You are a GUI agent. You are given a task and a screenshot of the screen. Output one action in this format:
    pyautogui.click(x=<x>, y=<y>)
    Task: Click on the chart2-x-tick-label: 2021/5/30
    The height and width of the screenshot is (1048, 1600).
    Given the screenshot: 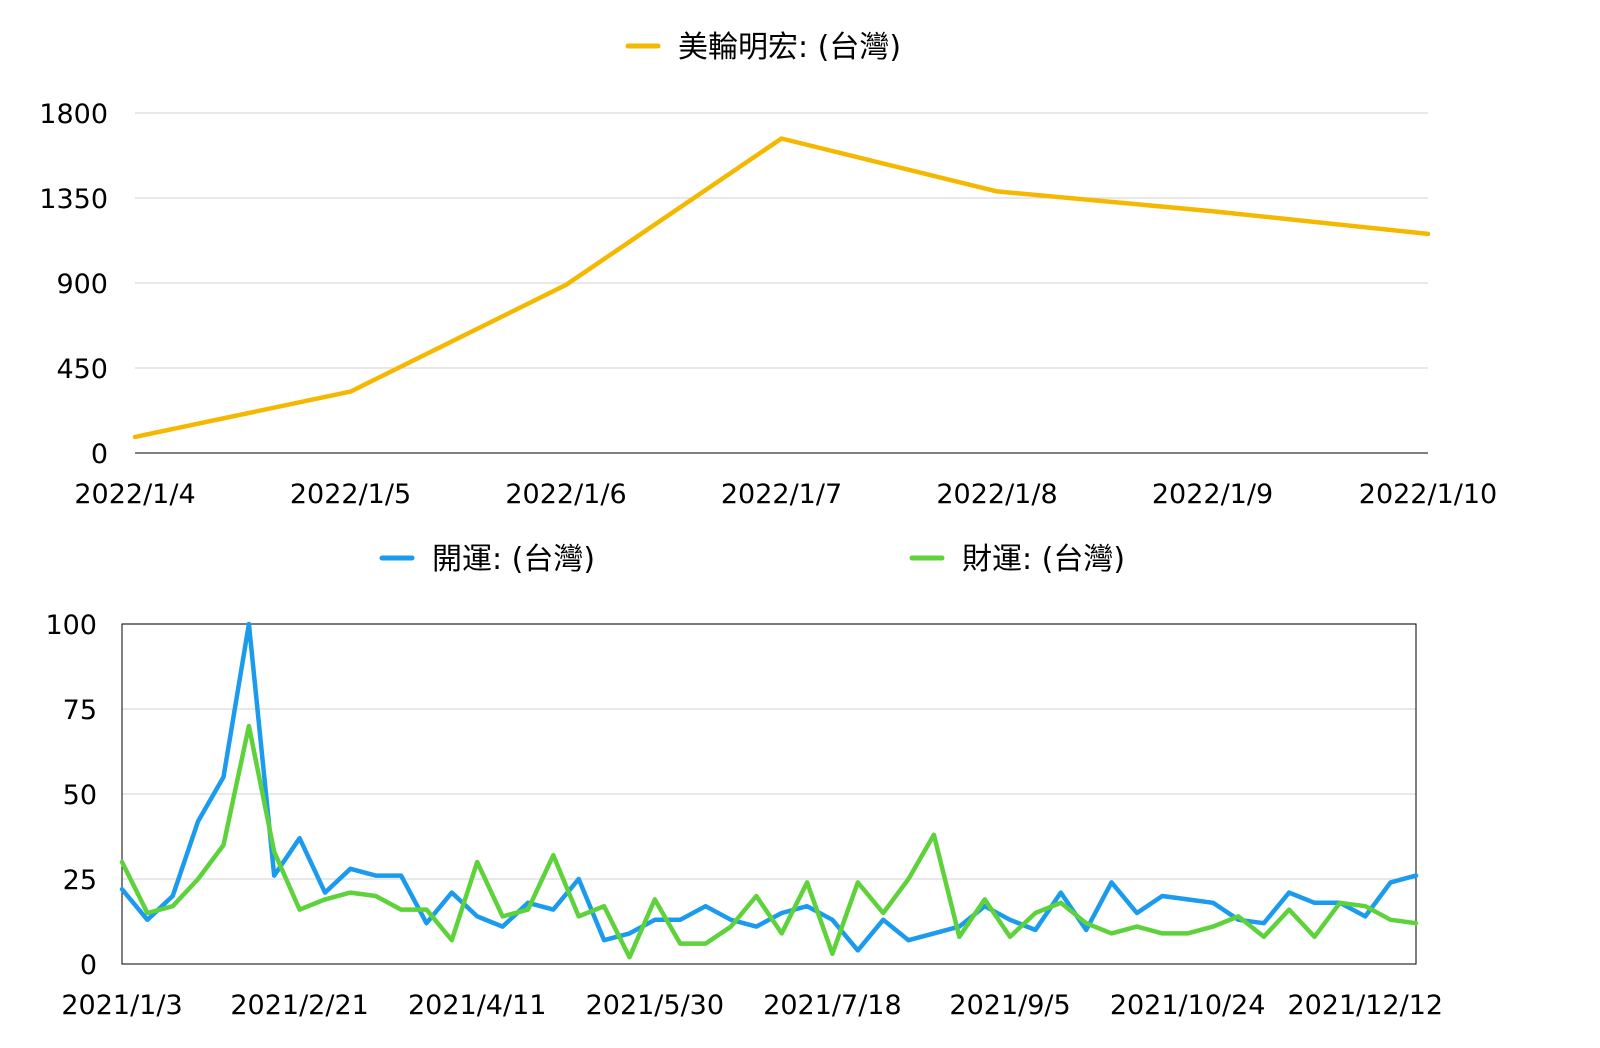 What is the action you would take?
    pyautogui.click(x=655, y=1005)
    